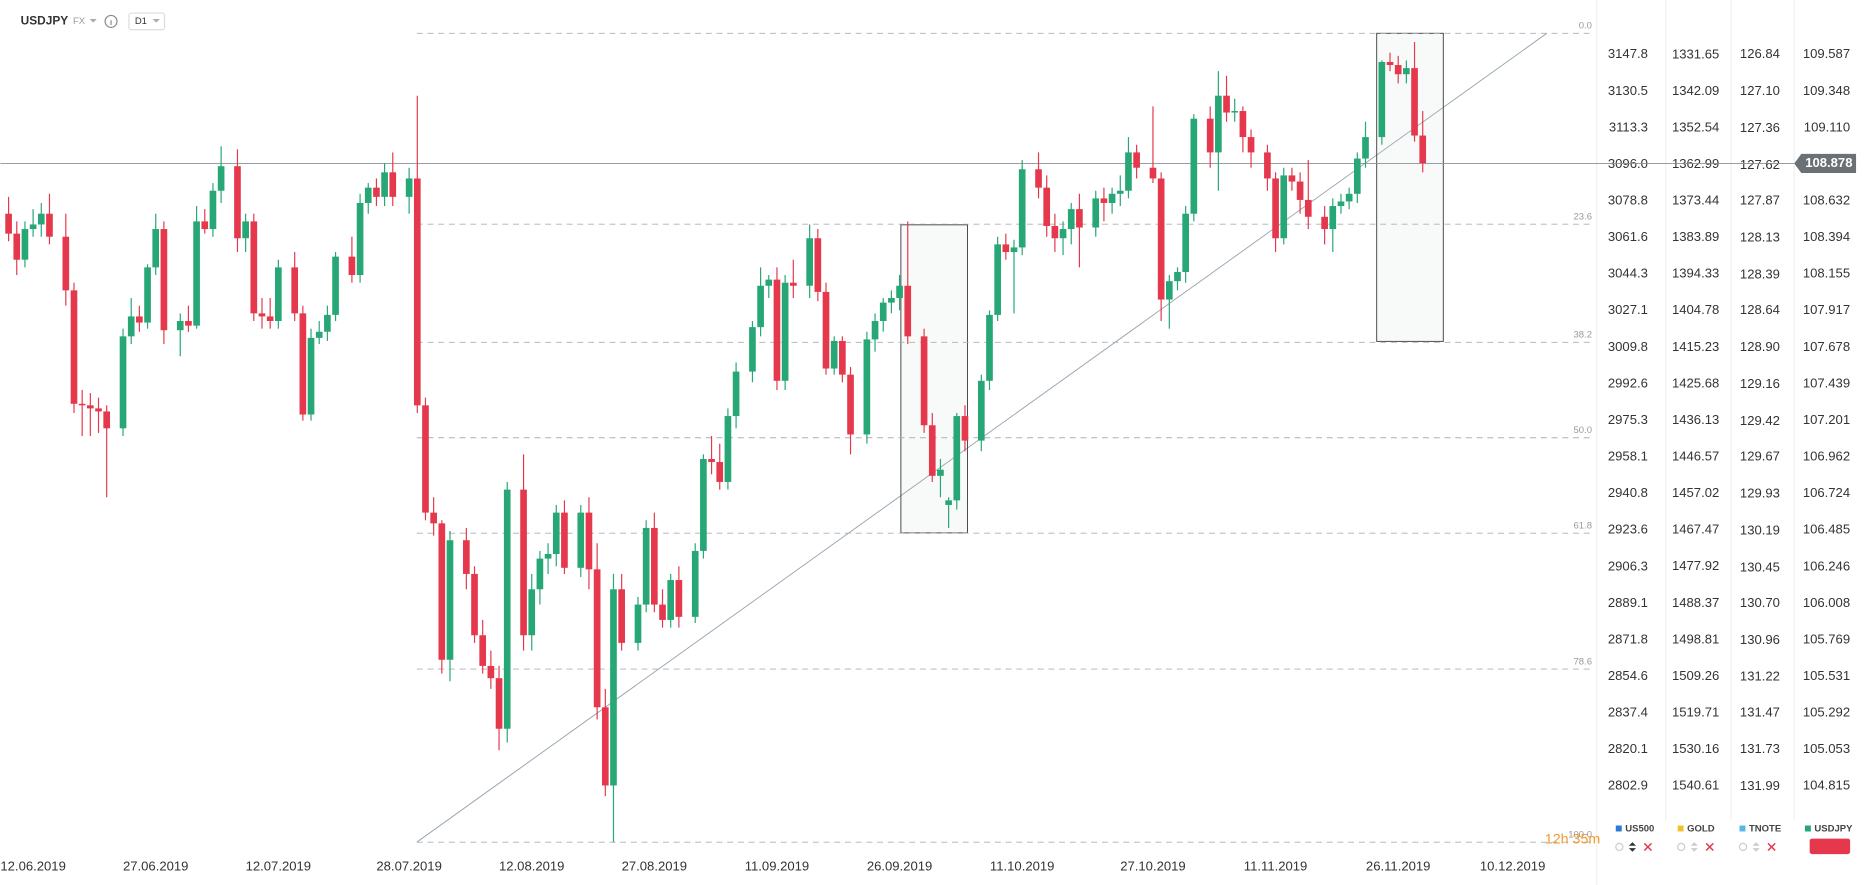 The image size is (1866, 885). What do you see at coordinates (654, 866) in the screenshot?
I see `x-tick-label: 27.08.2019` at bounding box center [654, 866].